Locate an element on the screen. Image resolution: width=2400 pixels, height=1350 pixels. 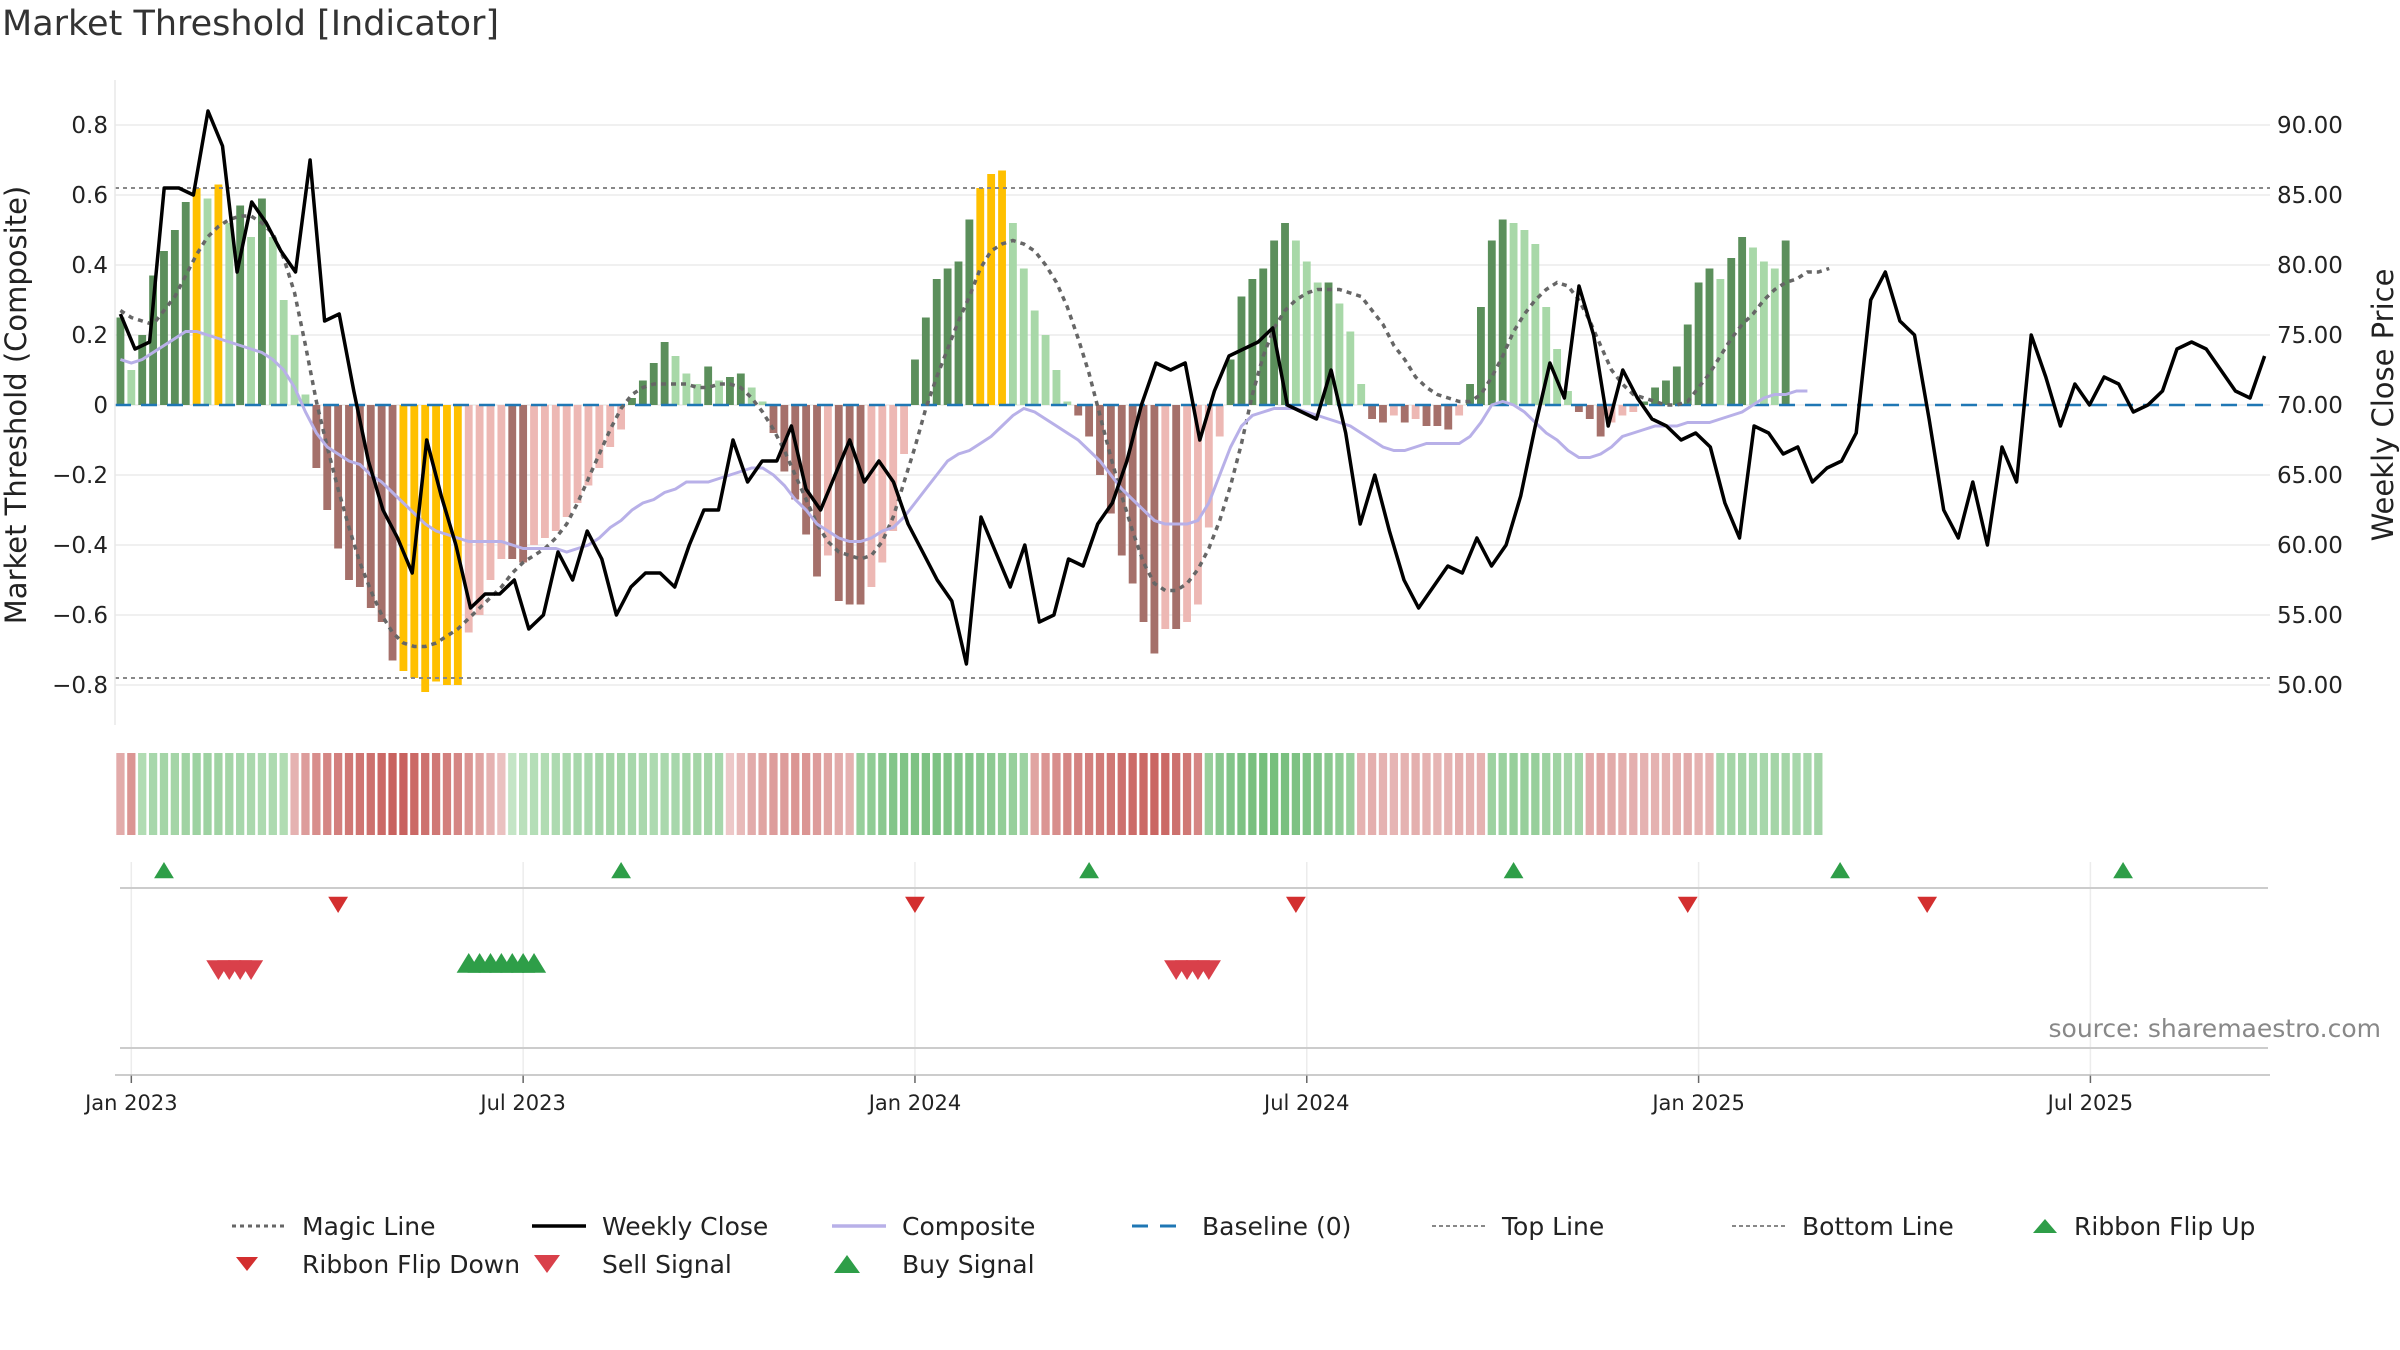
y-tick-right: 75.00 is located at coordinates (2310, 336).